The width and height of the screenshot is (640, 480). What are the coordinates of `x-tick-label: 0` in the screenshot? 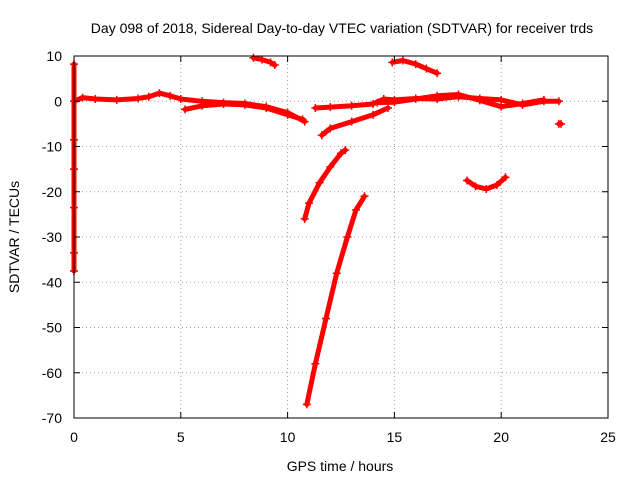 It's located at (74, 437).